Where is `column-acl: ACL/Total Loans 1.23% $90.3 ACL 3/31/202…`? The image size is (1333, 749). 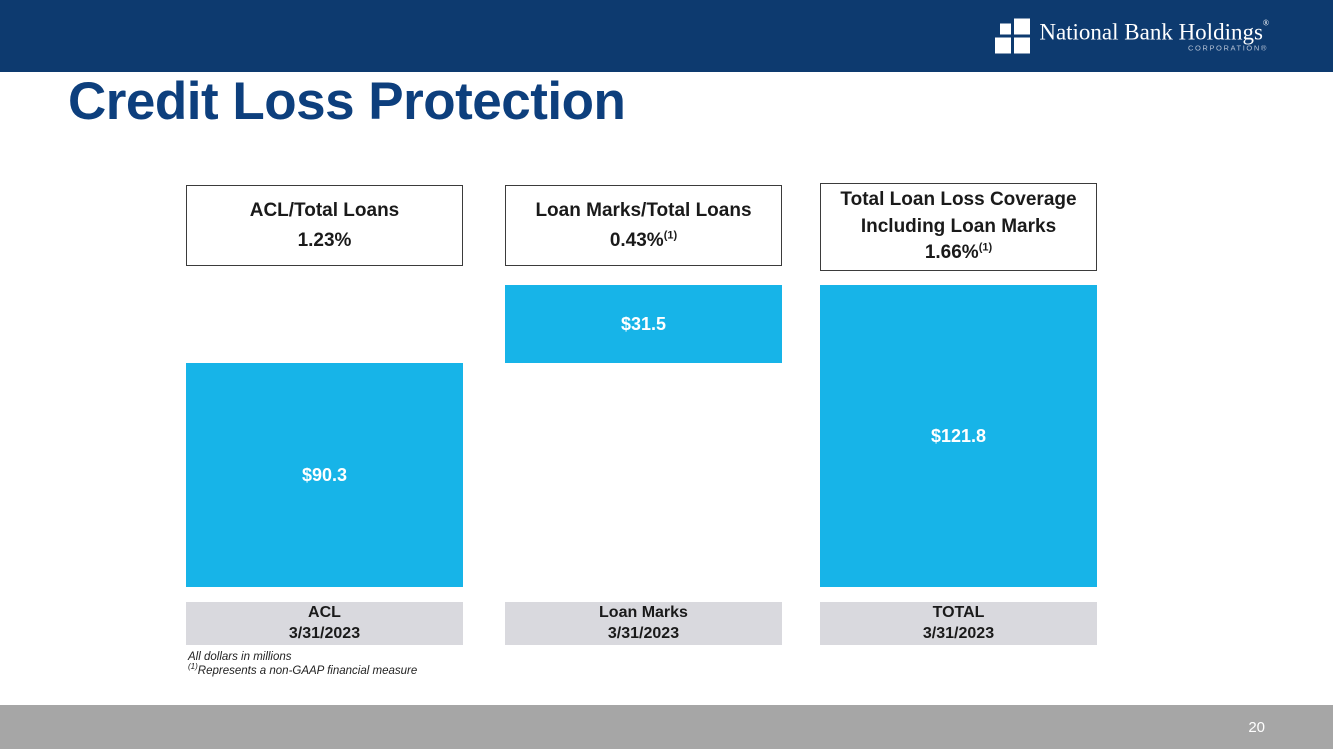 column-acl: ACL/Total Loans 1.23% $90.3 ACL 3/31/202… is located at coordinates (324, 415).